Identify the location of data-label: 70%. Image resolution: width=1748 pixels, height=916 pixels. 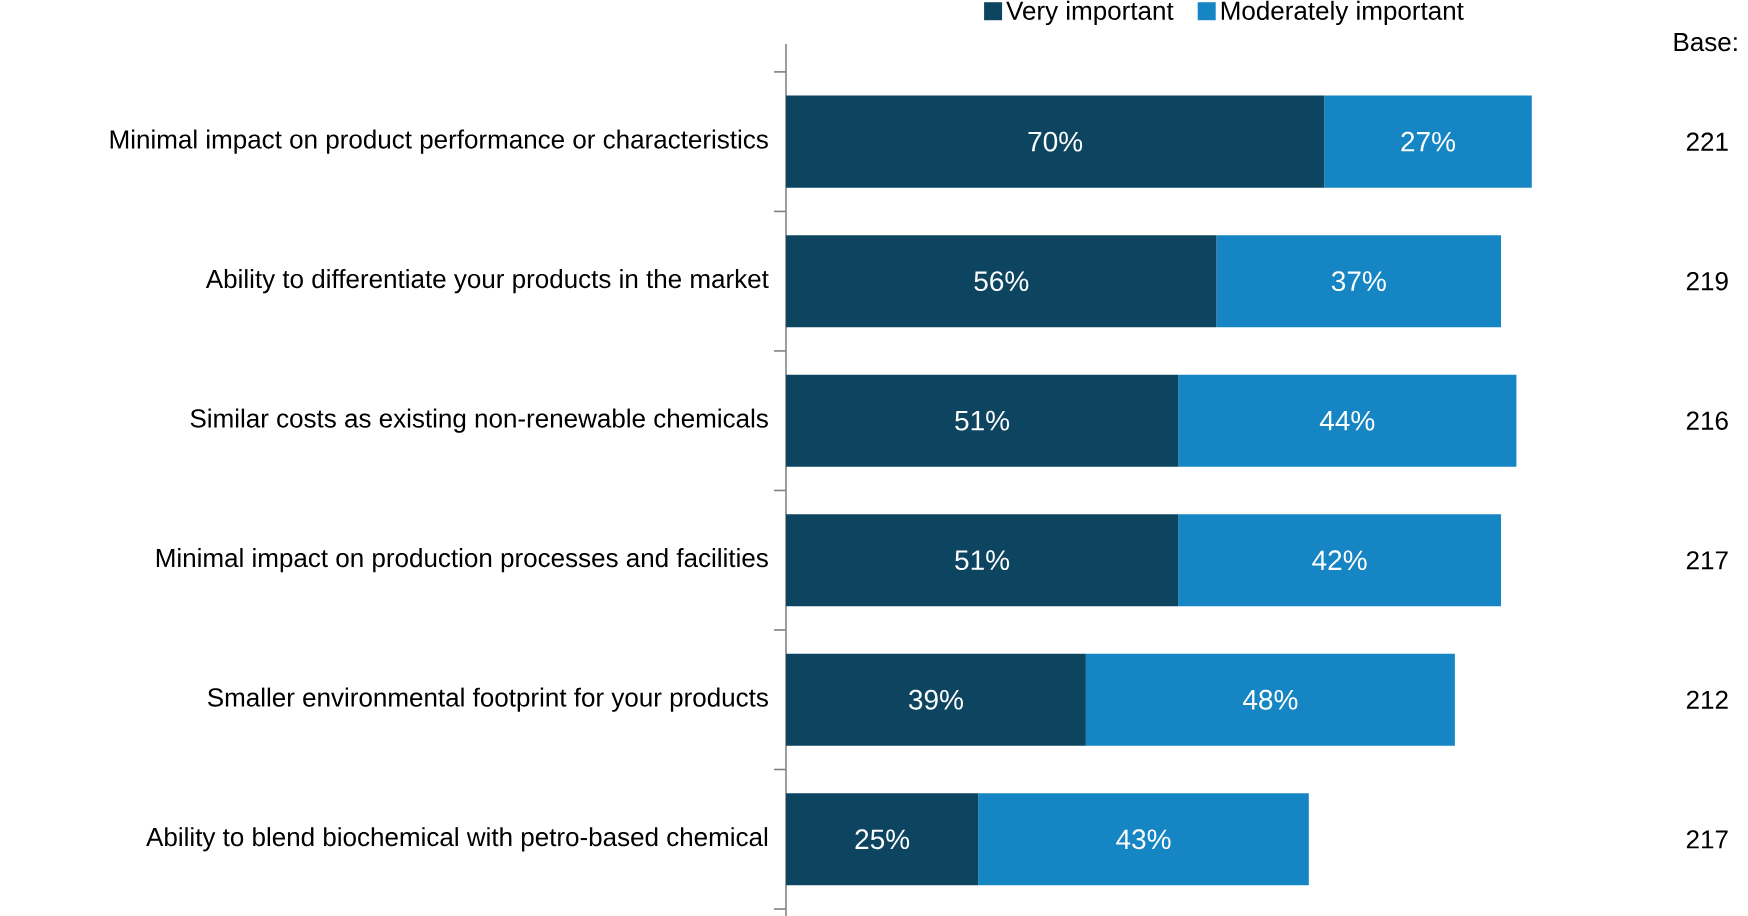
(1055, 141).